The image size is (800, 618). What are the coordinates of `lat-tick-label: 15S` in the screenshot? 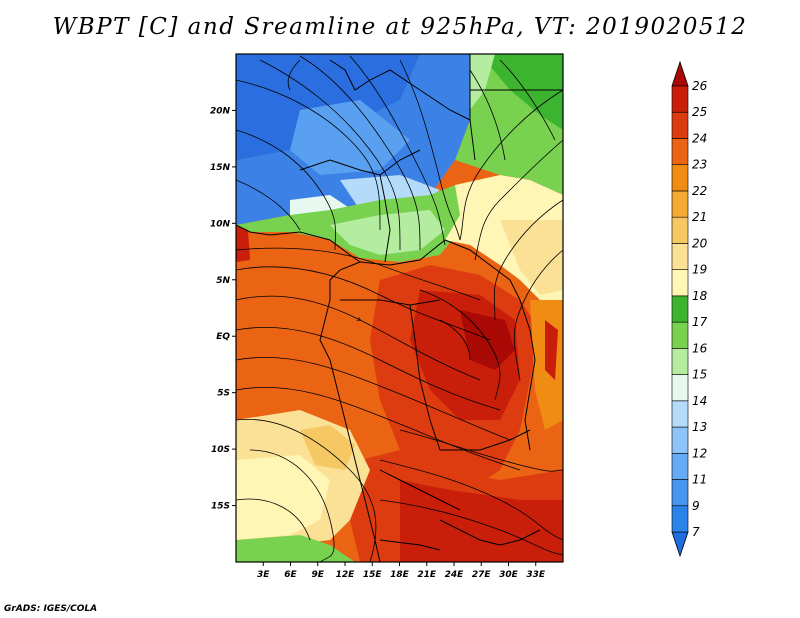 It's located at (220, 507).